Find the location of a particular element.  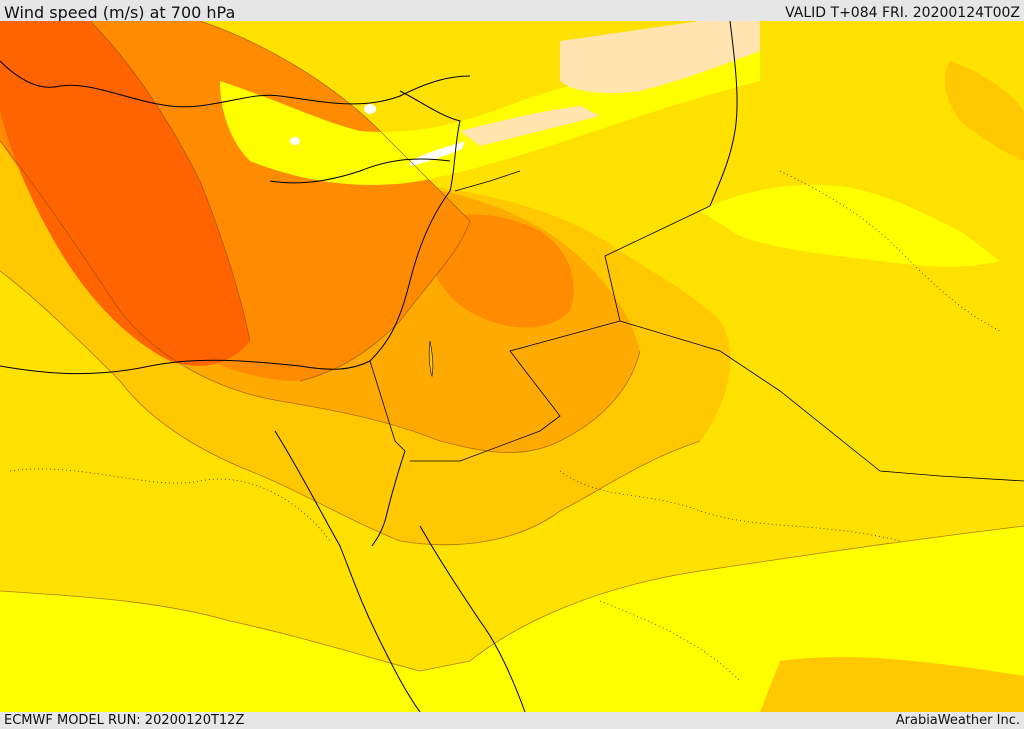

band-darkorange-levant is located at coordinates (502, 271).